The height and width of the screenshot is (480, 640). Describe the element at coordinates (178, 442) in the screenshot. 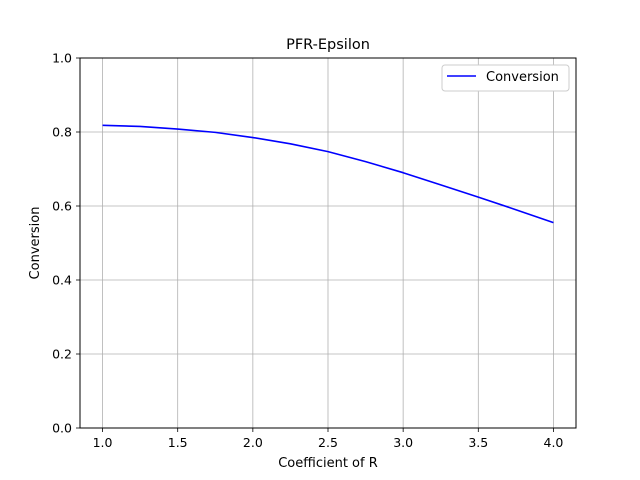

I see `x-tick-label: 1.5` at that location.